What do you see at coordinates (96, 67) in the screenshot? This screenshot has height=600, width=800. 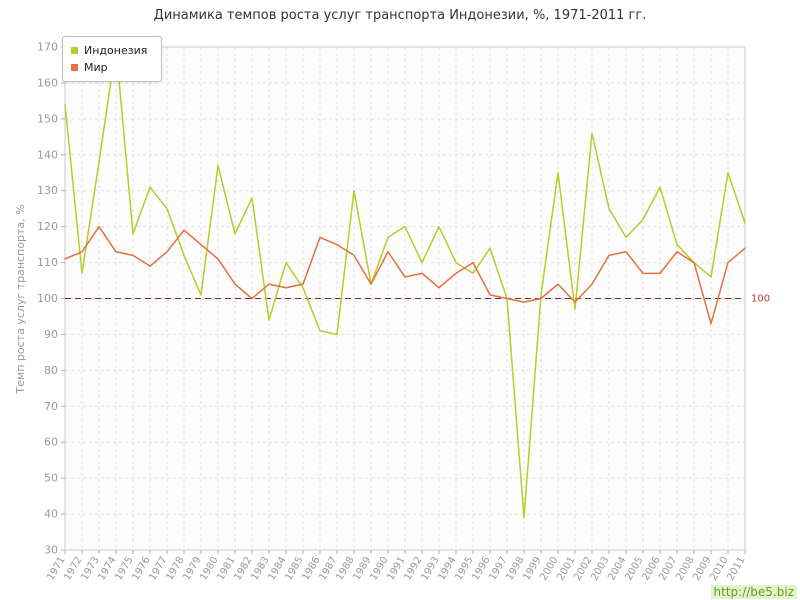 I see `legend-label-world: Мир` at bounding box center [96, 67].